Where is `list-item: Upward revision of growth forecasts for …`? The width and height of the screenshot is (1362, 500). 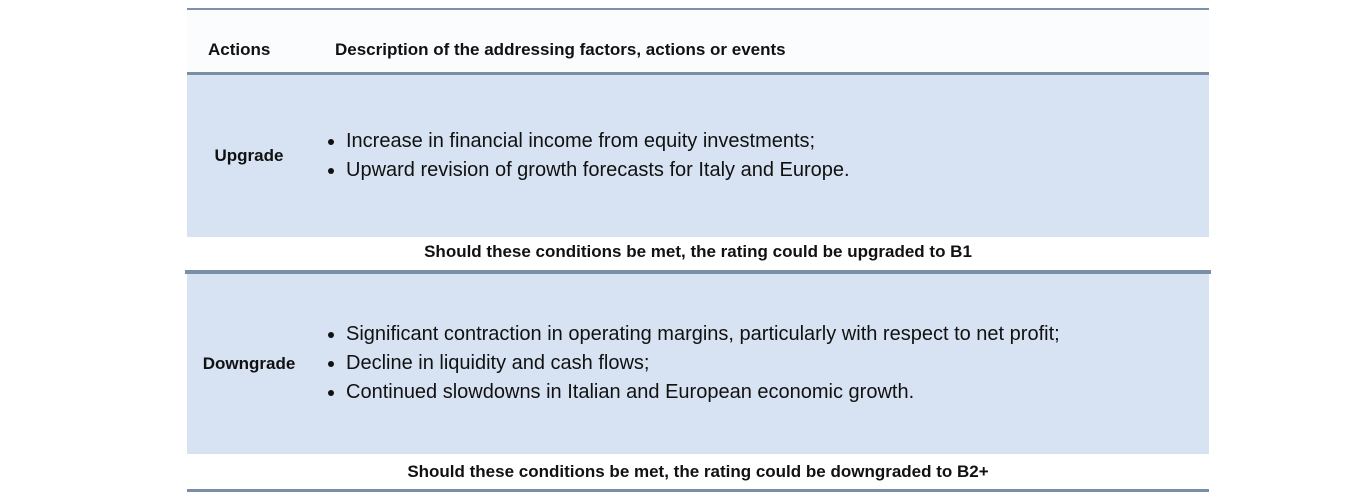
list-item: Upward revision of growth forecasts for … is located at coordinates (598, 170).